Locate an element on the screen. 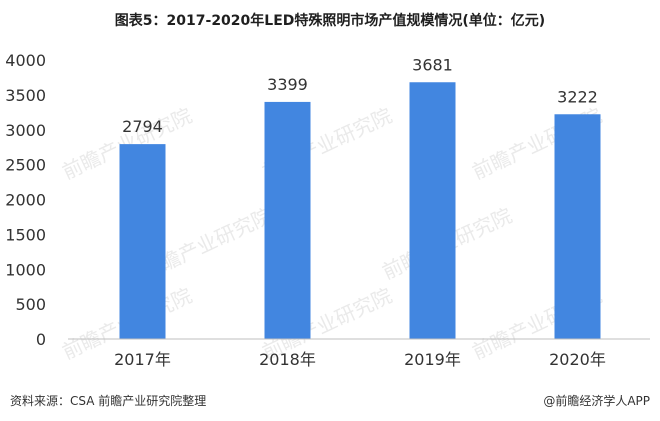 Image resolution: width=660 pixels, height=421 pixels. data-label: 3222 is located at coordinates (577, 96).